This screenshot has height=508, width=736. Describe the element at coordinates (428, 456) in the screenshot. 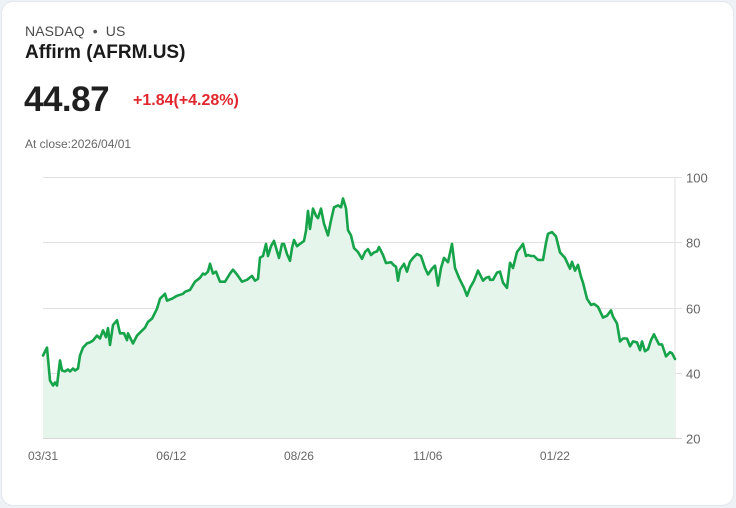

I see `x-tick-label: 11/06` at that location.